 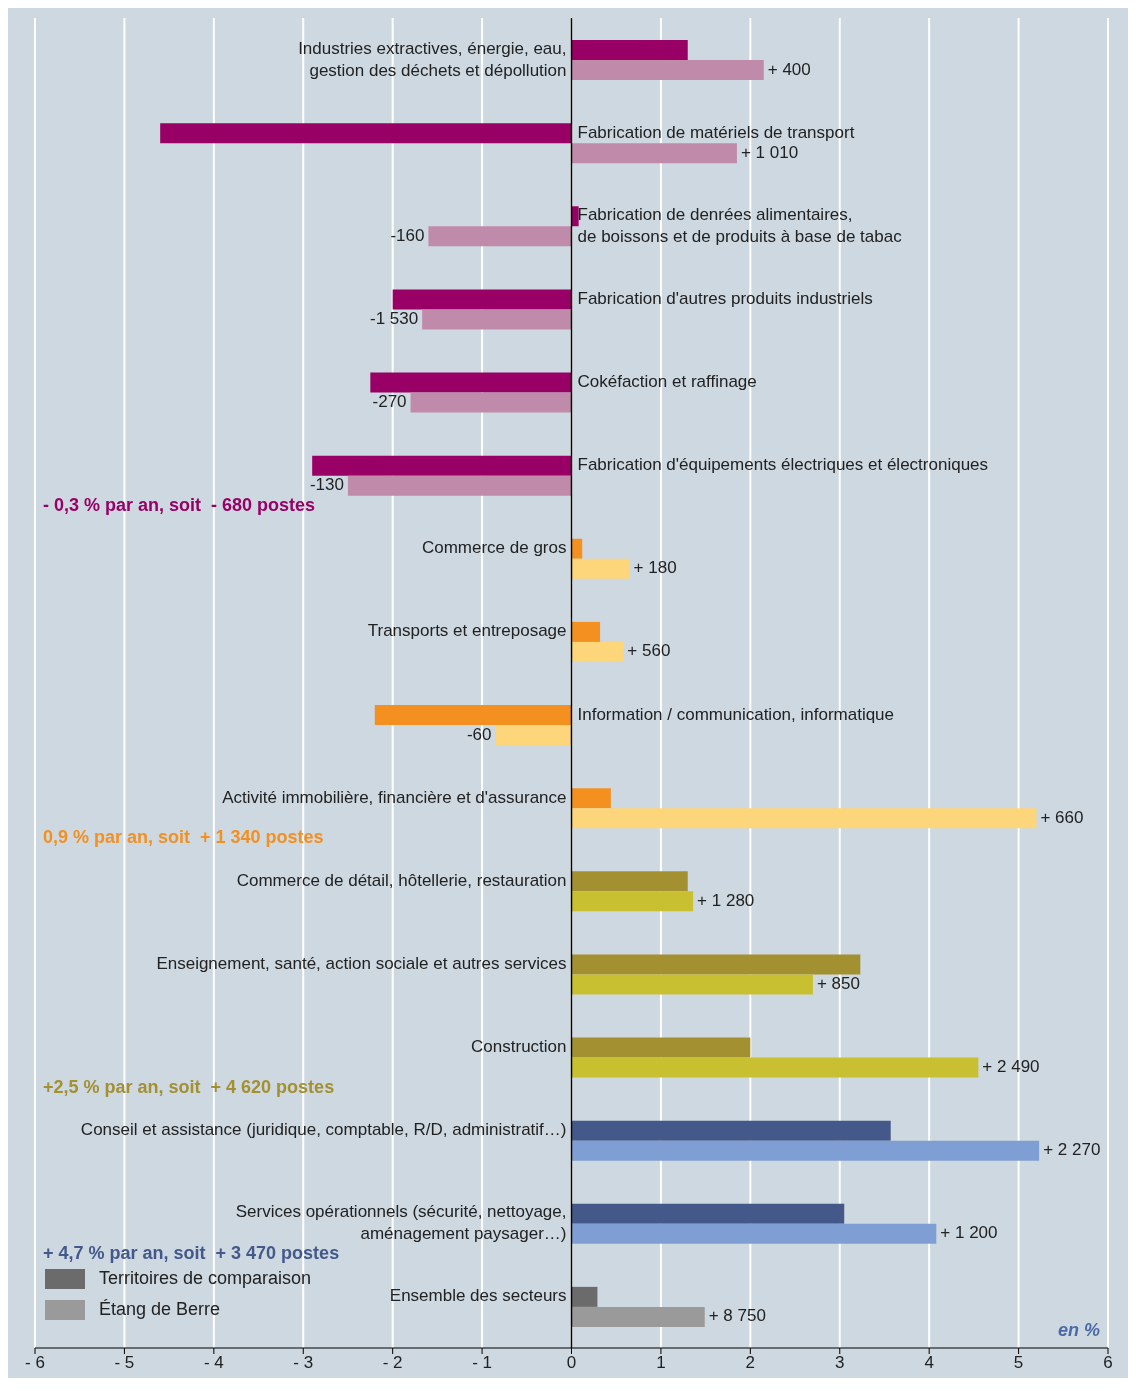 What do you see at coordinates (160, 1309) in the screenshot?
I see `legend-label: Étang de Berre` at bounding box center [160, 1309].